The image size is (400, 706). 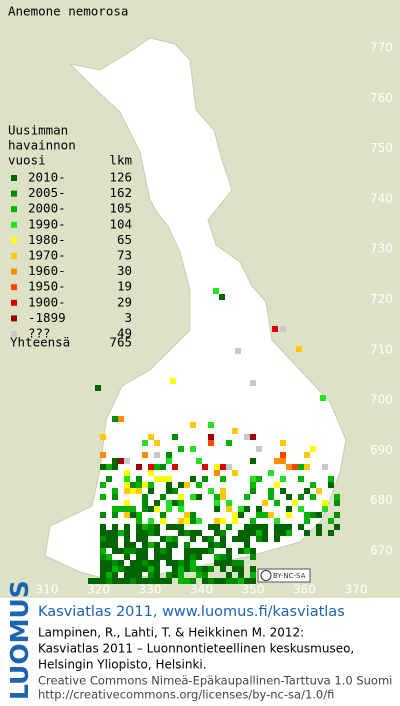 What do you see at coordinates (381, 148) in the screenshot?
I see `y-coordinate-label: 750` at bounding box center [381, 148].